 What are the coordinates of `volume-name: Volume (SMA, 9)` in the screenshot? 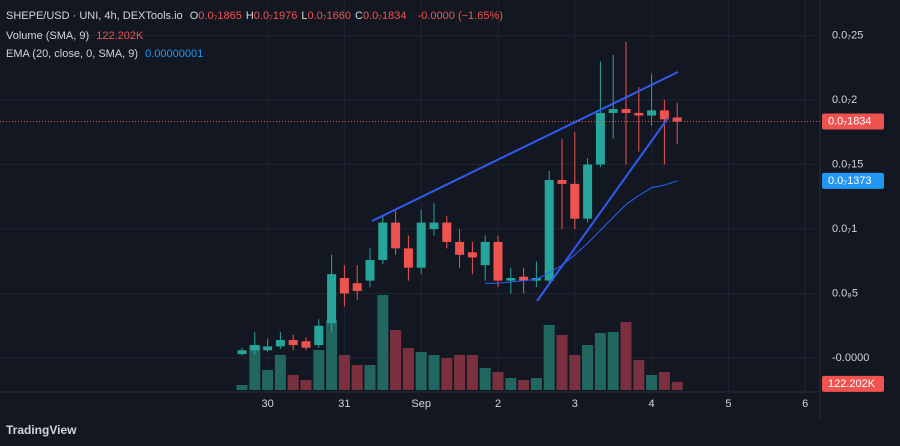 It's located at (48, 36).